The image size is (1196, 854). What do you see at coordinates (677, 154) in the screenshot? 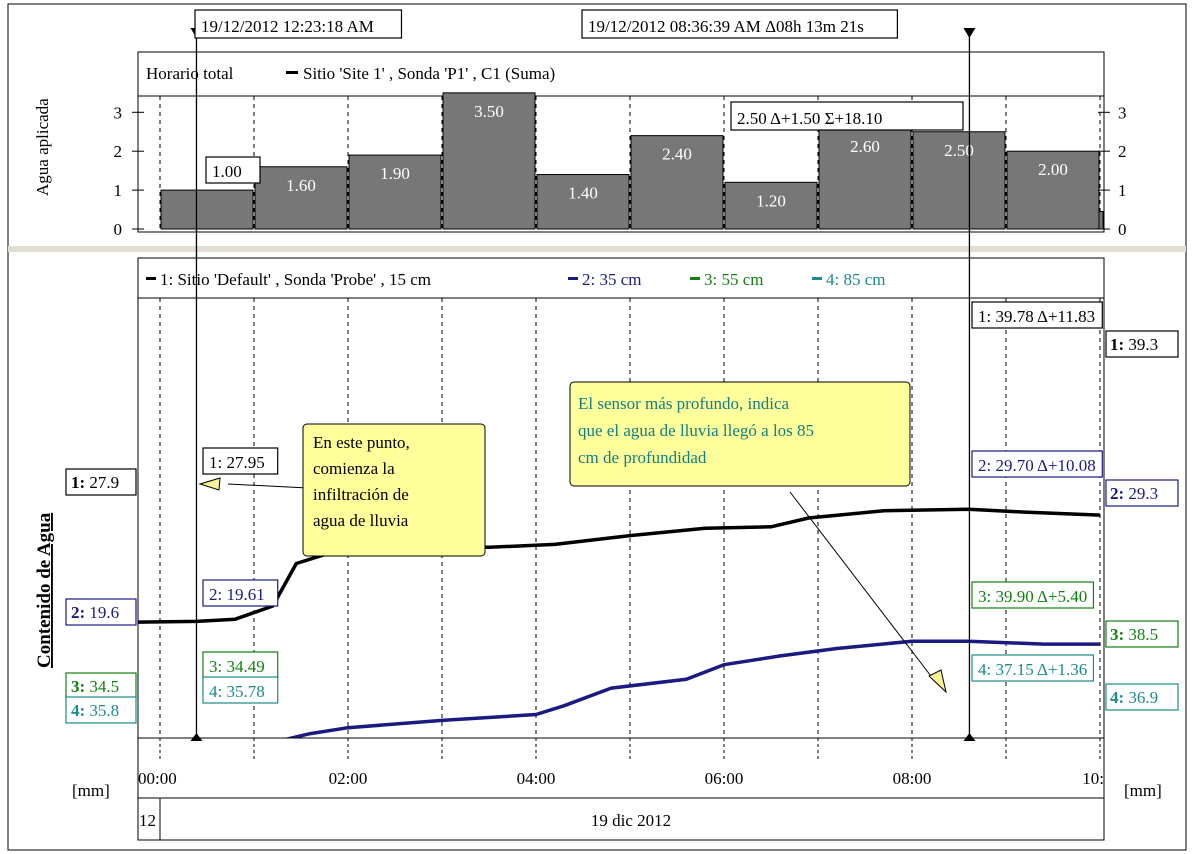
I see `bar-label-5: 2.40` at bounding box center [677, 154].